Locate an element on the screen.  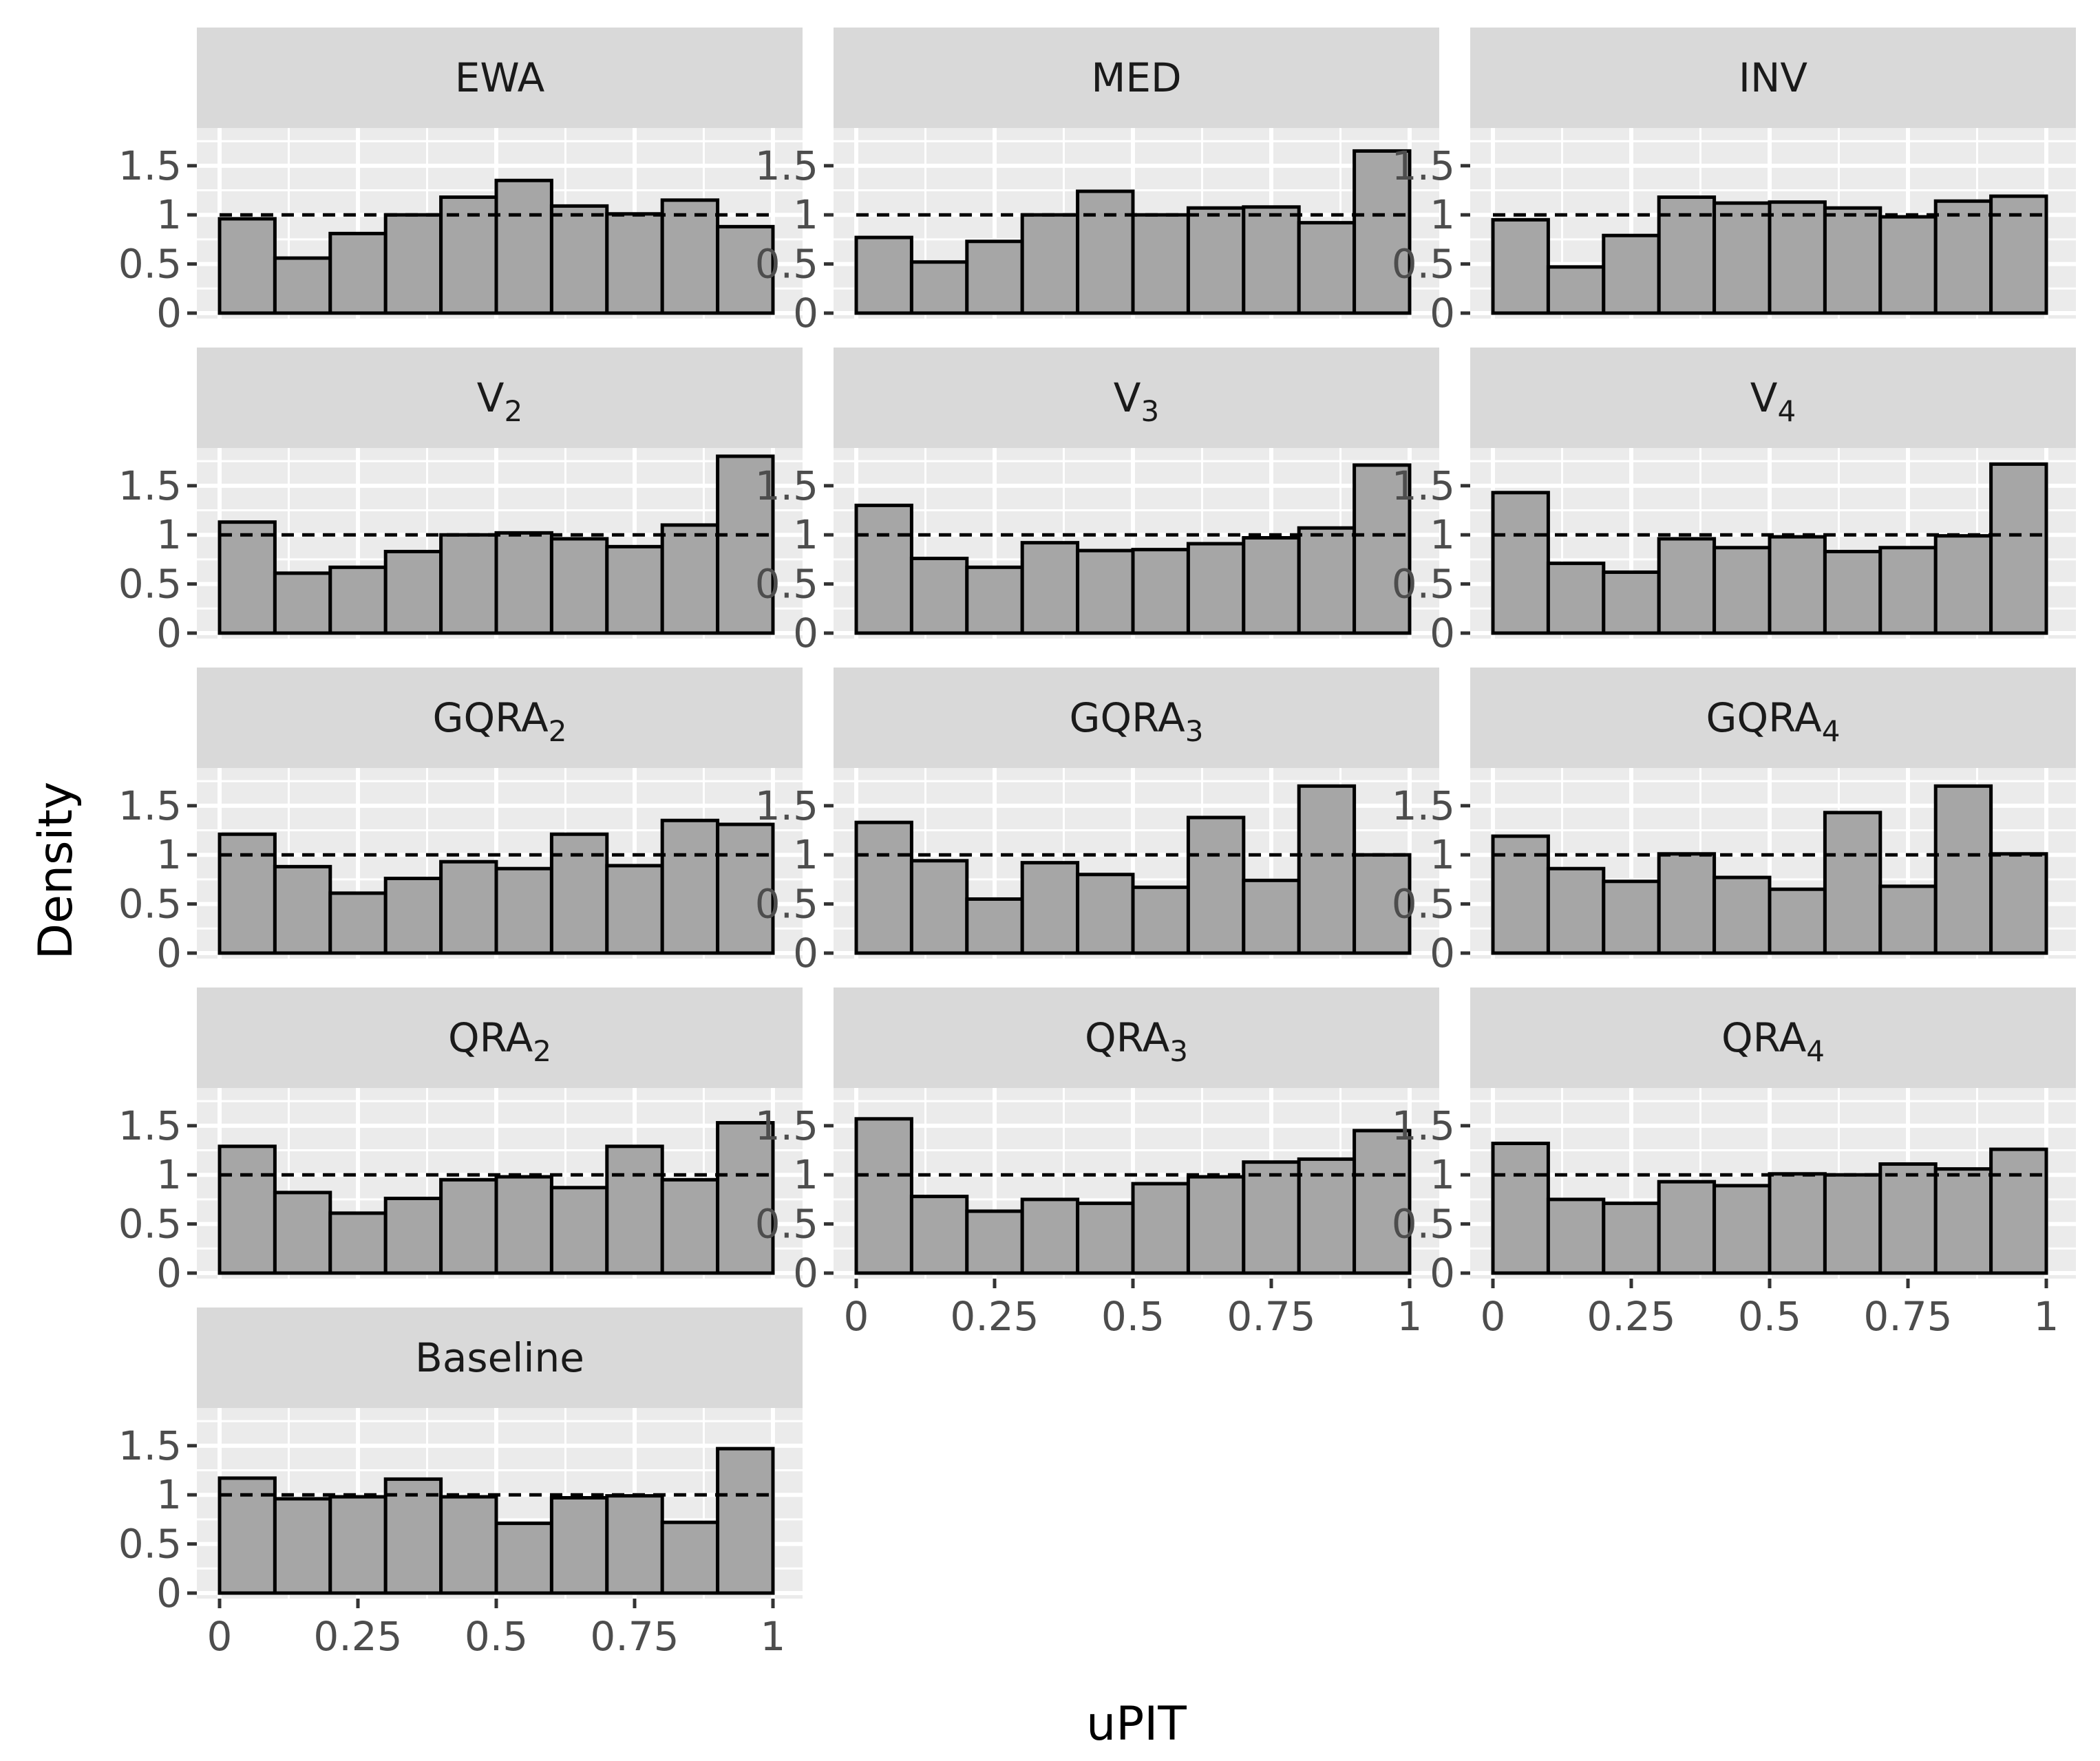
facet-panel: GQRA3 00.511.5 is located at coordinates (1097, 822).